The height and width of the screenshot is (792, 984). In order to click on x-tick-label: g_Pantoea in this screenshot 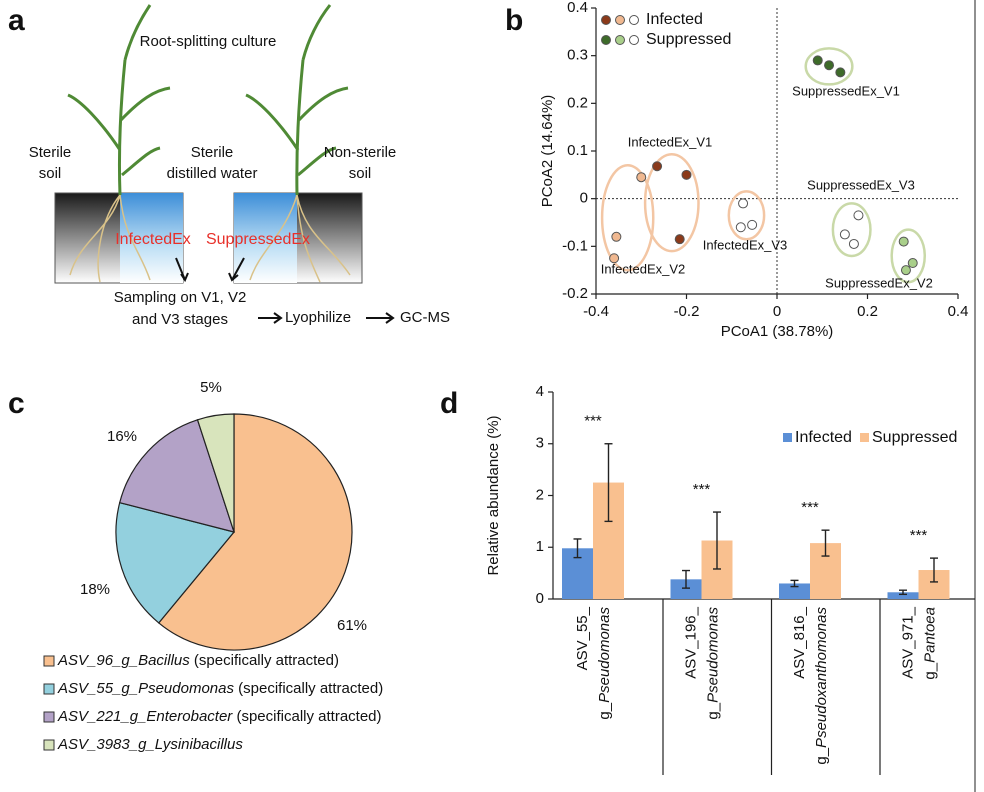, I will do `click(929, 643)`.